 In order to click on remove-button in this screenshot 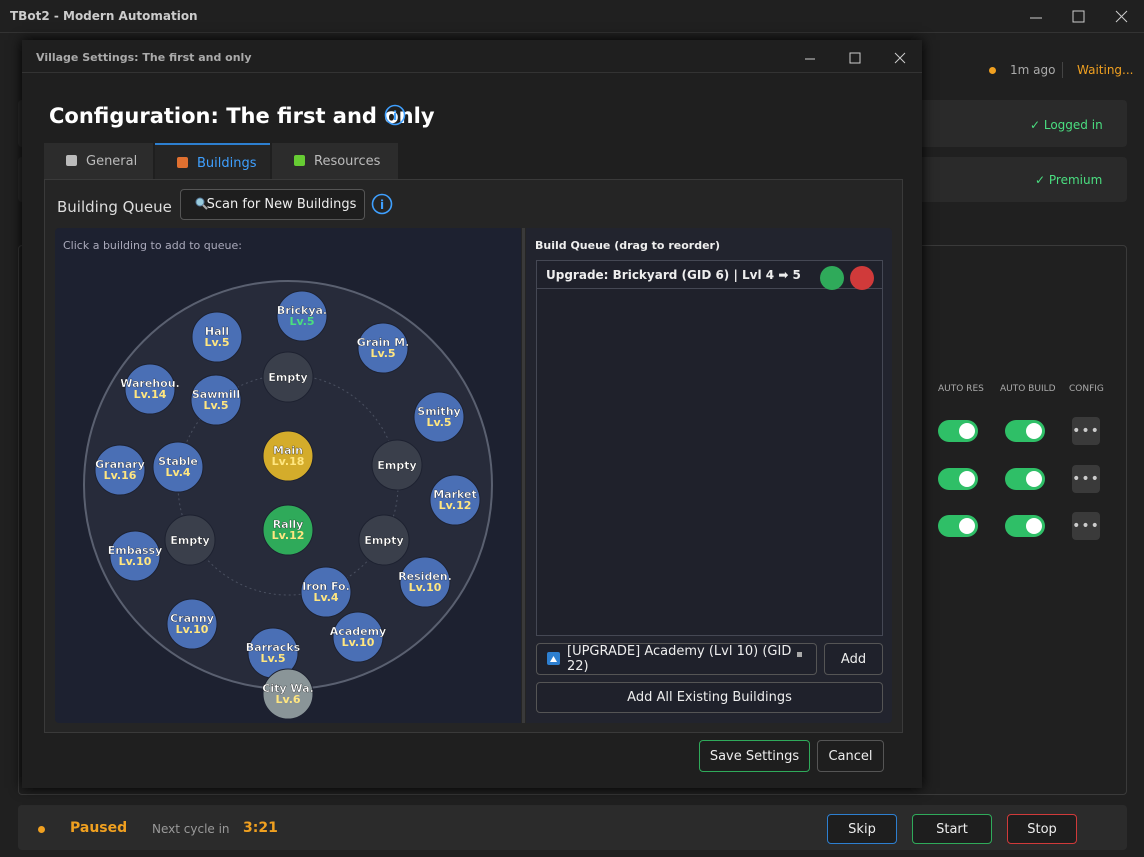, I will do `click(862, 278)`.